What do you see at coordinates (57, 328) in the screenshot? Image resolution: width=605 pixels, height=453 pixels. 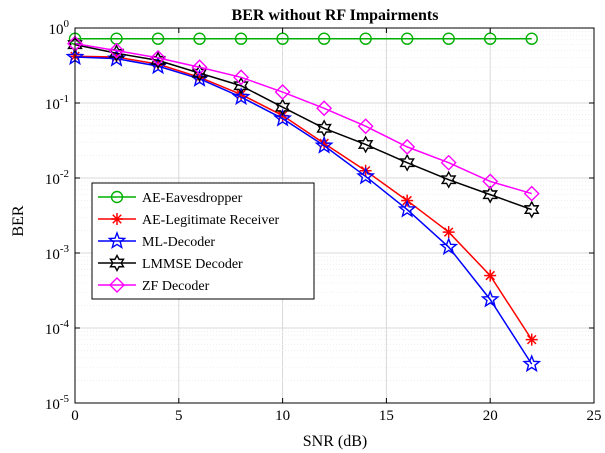 I see `y-tick-label: 10⁻⁴` at bounding box center [57, 328].